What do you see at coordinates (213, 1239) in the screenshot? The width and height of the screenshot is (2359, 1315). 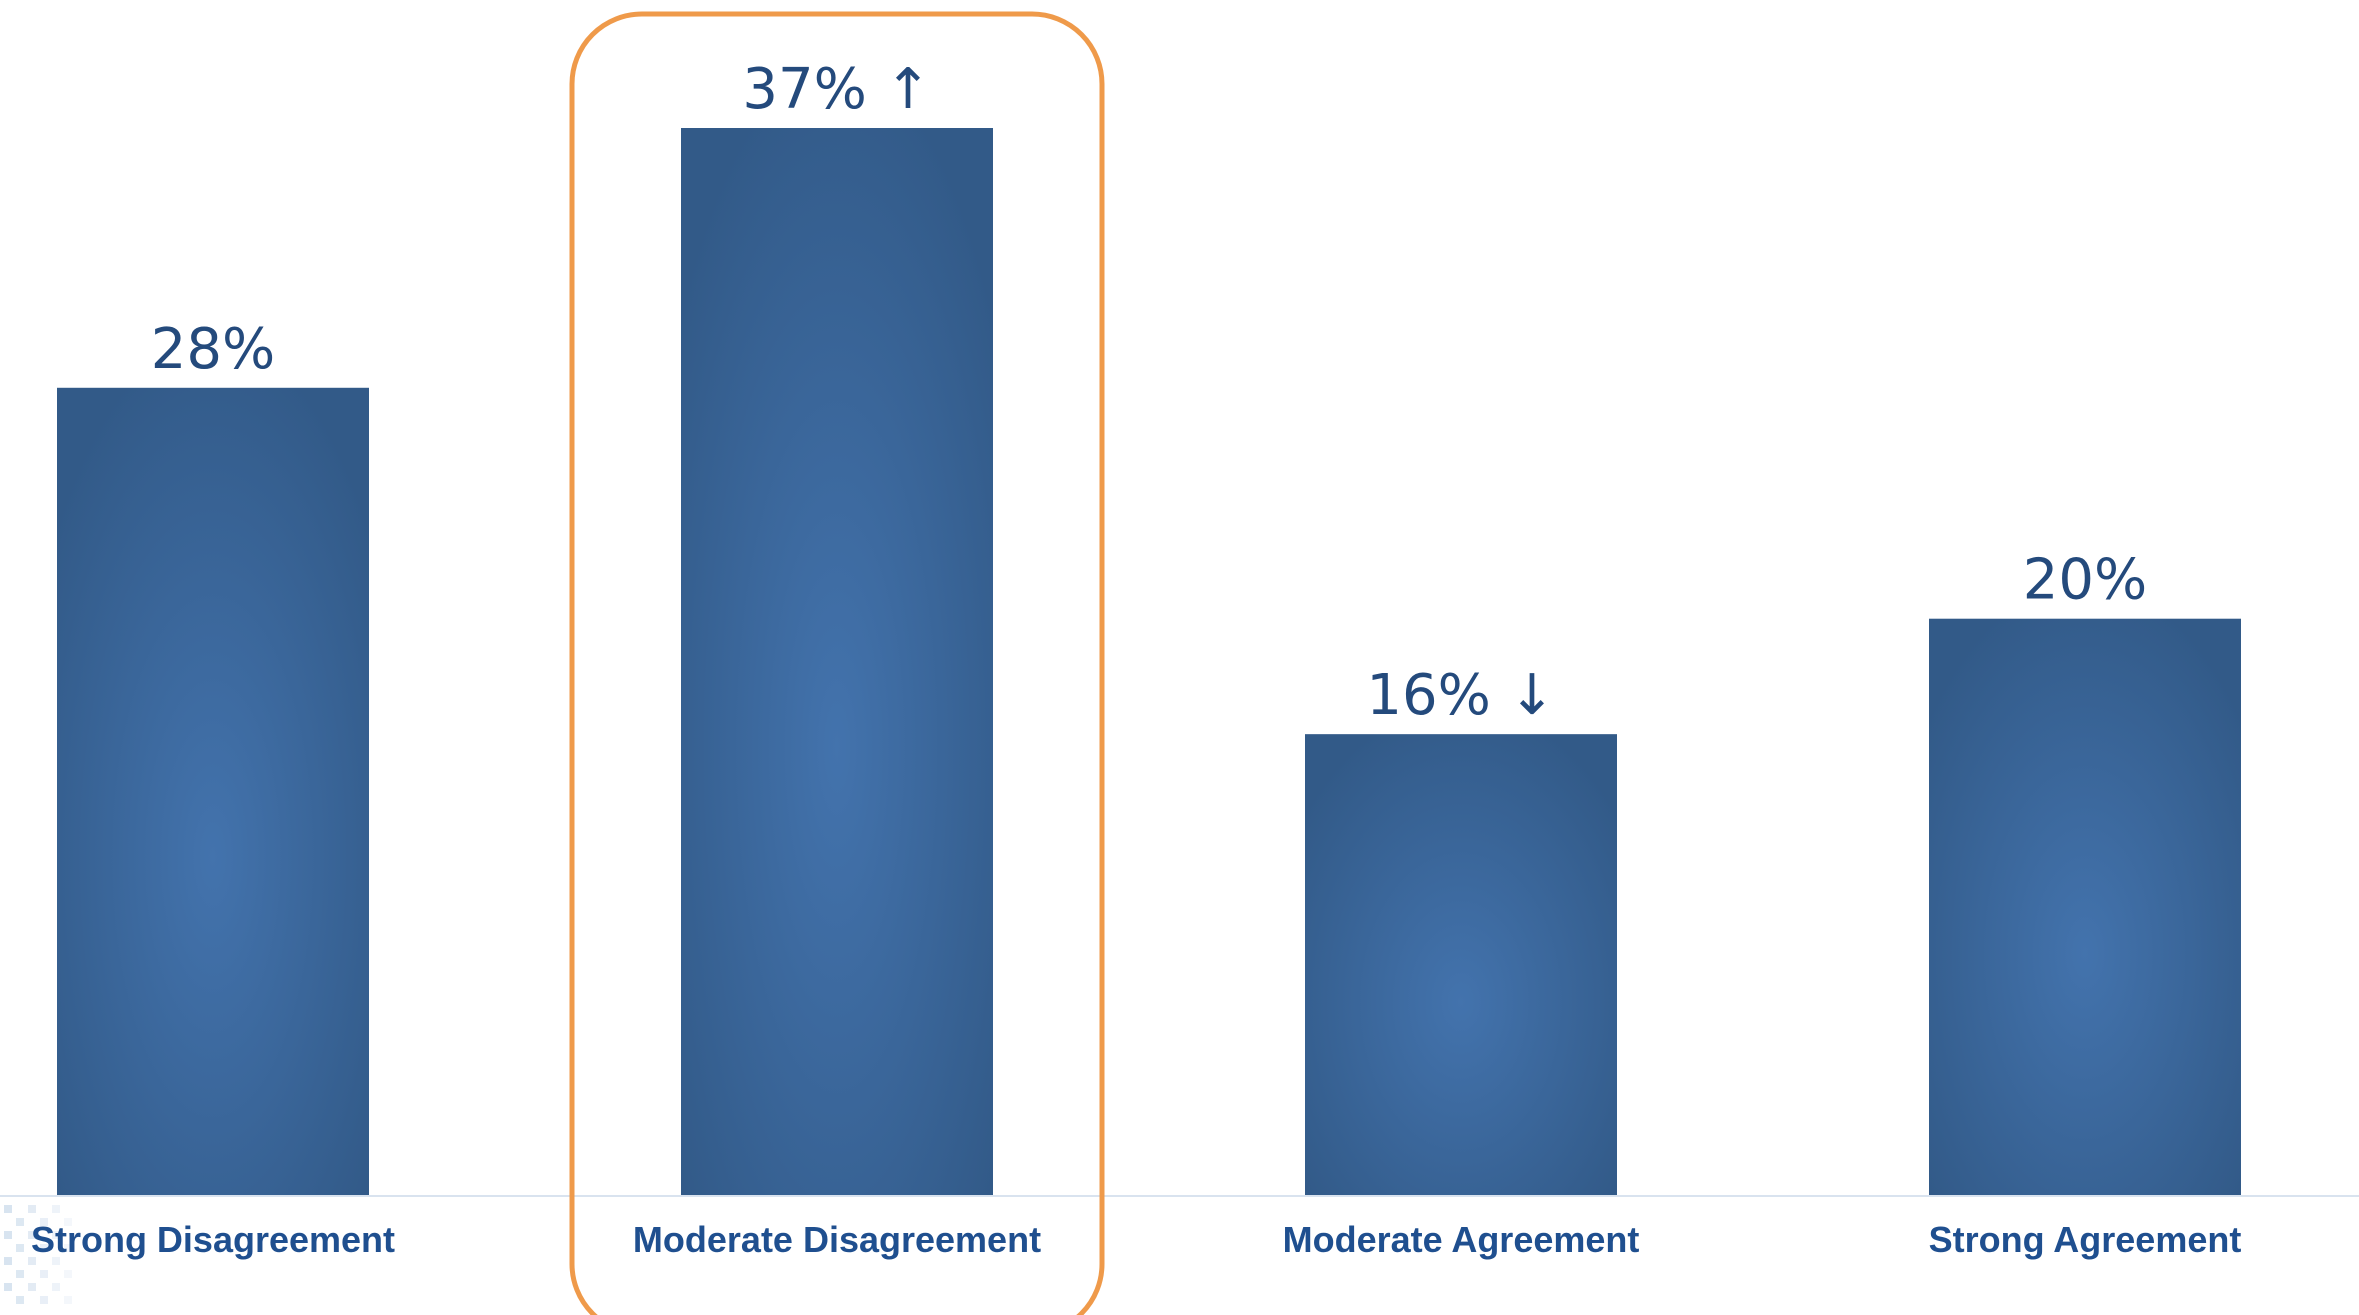 I see `category-label: Strong Disagreement` at bounding box center [213, 1239].